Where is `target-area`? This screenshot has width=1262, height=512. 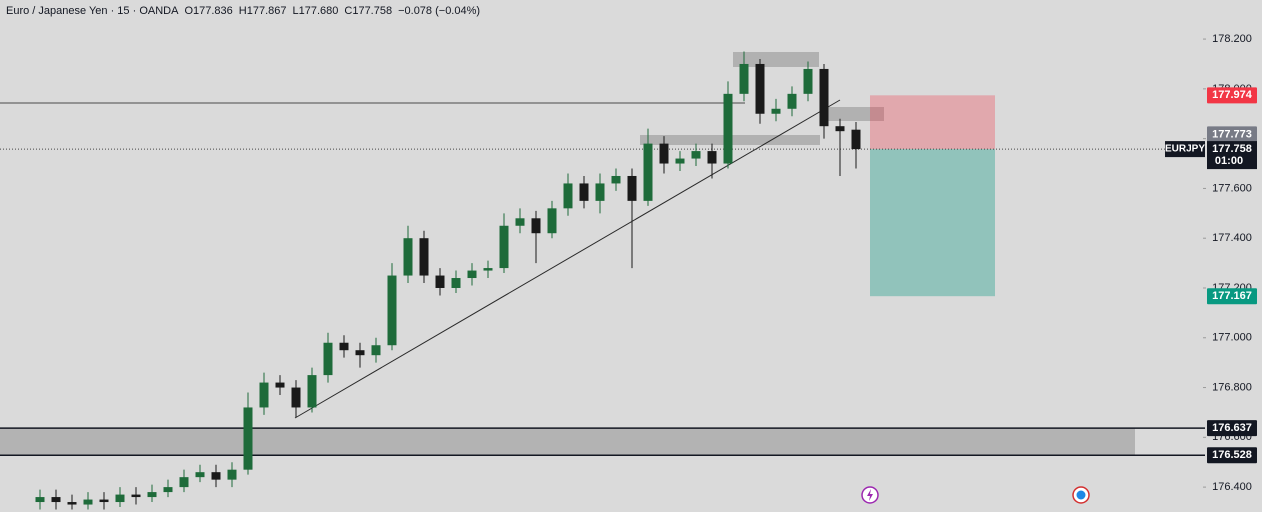
target-area is located at coordinates (932, 223).